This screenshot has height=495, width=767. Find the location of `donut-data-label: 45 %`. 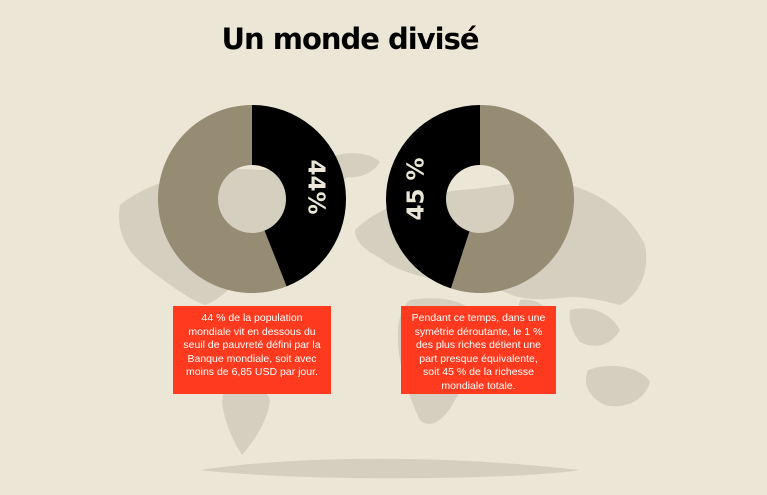

donut-data-label: 45 % is located at coordinates (416, 188).